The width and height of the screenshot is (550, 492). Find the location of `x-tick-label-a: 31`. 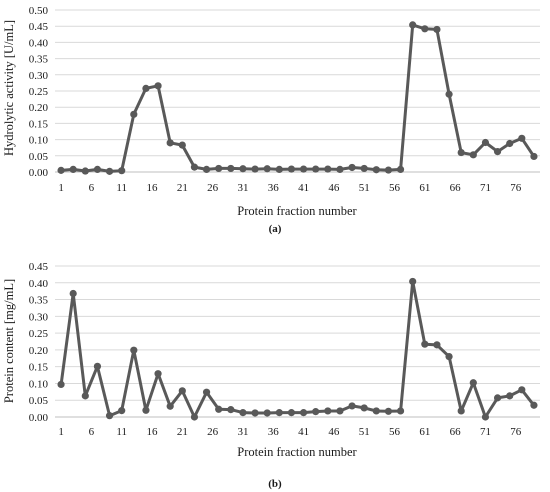

x-tick-label-a: 31 is located at coordinates (242, 188).